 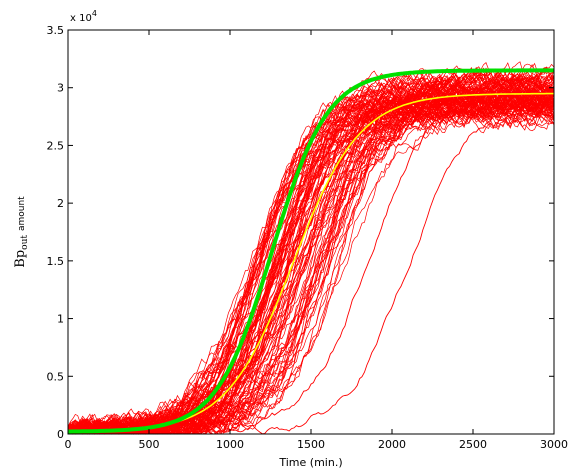 I want to click on x-tick-label: 1000, so click(x=230, y=444).